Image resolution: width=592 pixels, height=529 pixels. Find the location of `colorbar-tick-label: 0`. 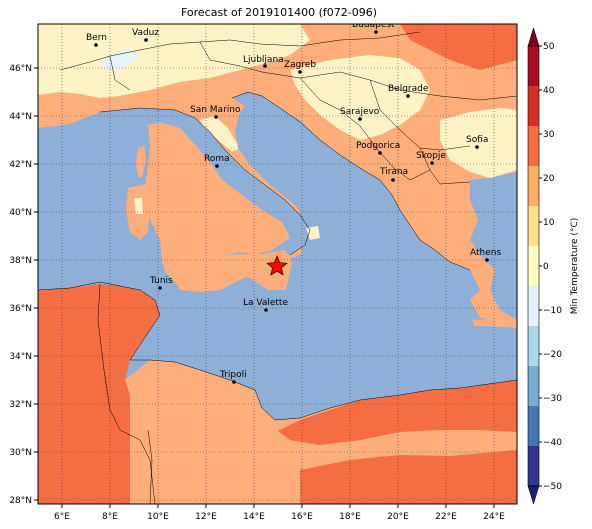

colorbar-tick-label: 0 is located at coordinates (546, 267).